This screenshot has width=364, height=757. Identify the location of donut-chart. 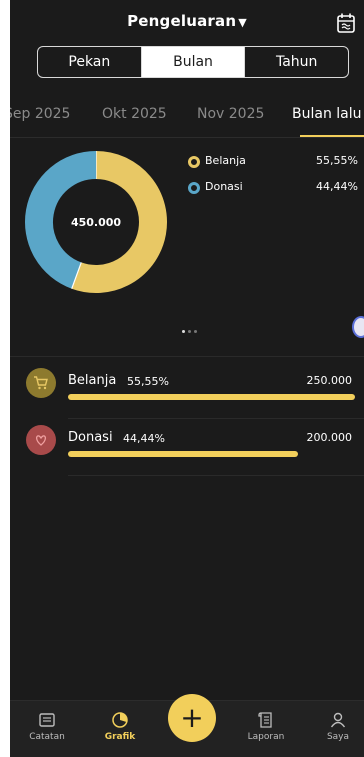
(96, 222).